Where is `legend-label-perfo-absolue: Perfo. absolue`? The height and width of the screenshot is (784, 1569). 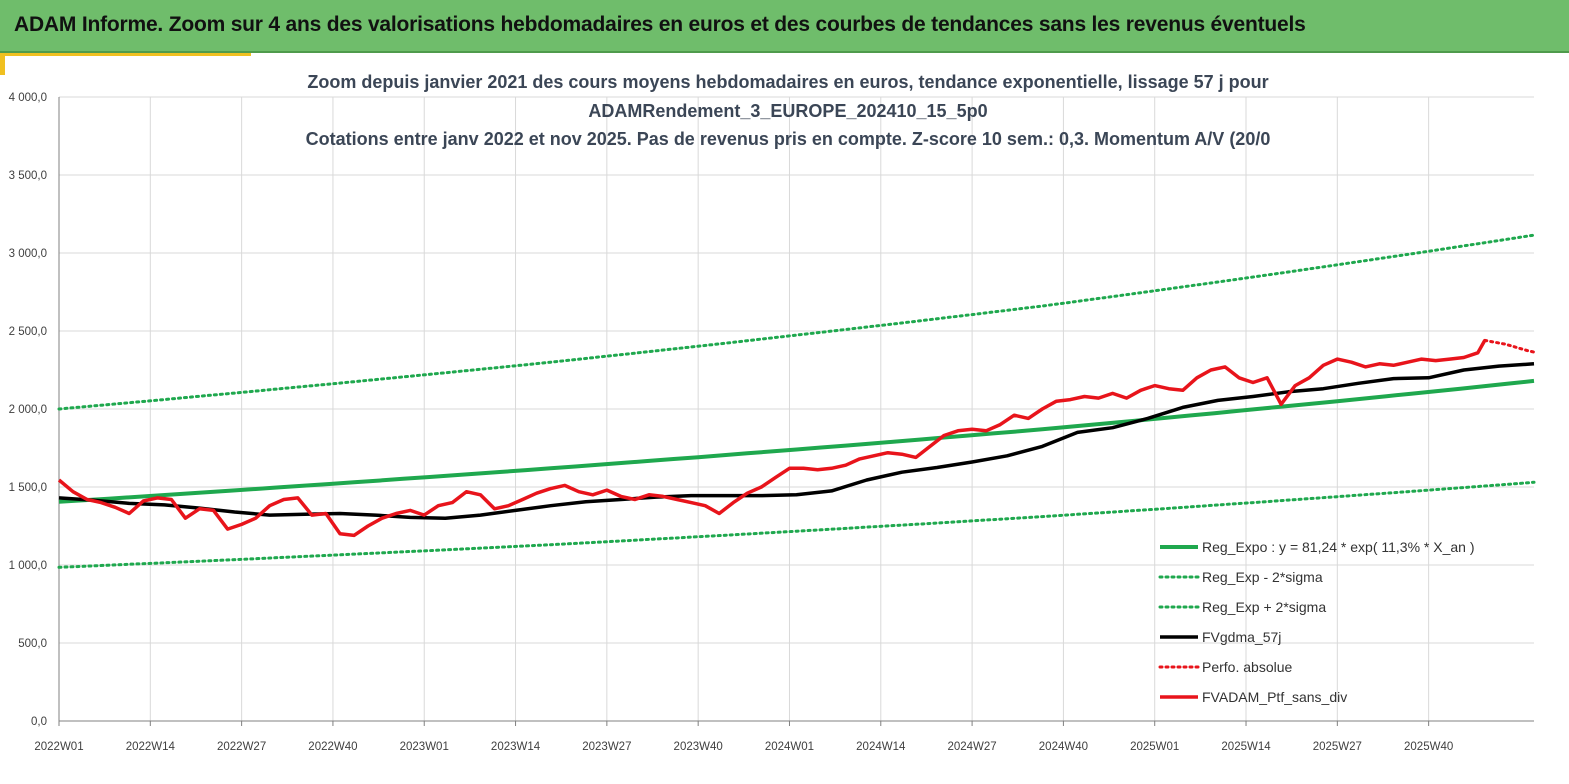
legend-label-perfo-absolue: Perfo. absolue is located at coordinates (1247, 667).